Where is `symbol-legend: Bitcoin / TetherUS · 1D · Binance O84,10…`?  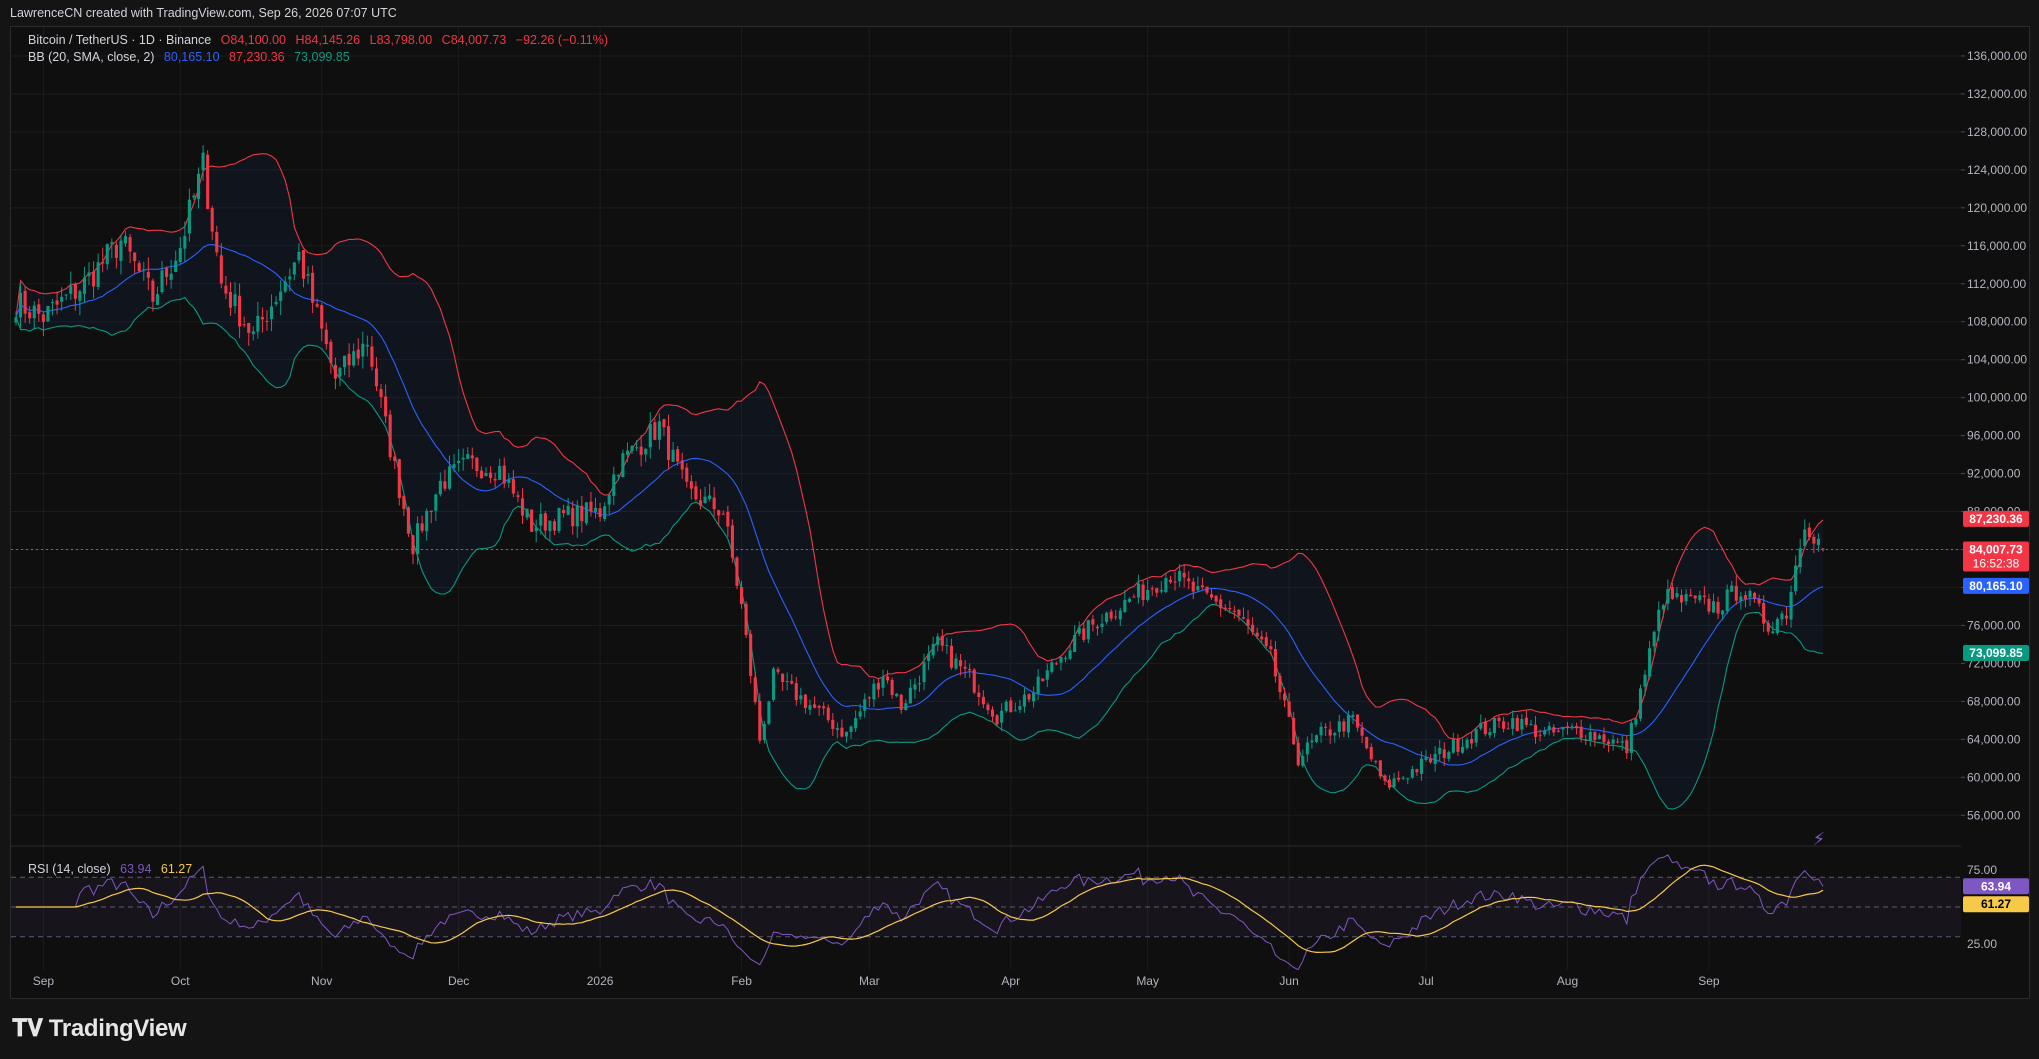 symbol-legend: Bitcoin / TetherUS · 1D · Binance O84,10… is located at coordinates (321, 40).